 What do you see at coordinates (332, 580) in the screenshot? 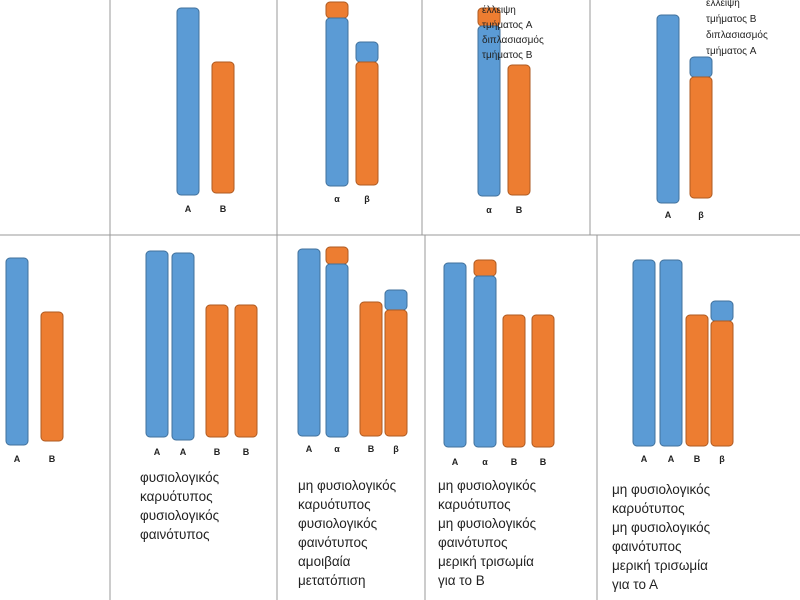
I see `caption: μετατόπιση` at bounding box center [332, 580].